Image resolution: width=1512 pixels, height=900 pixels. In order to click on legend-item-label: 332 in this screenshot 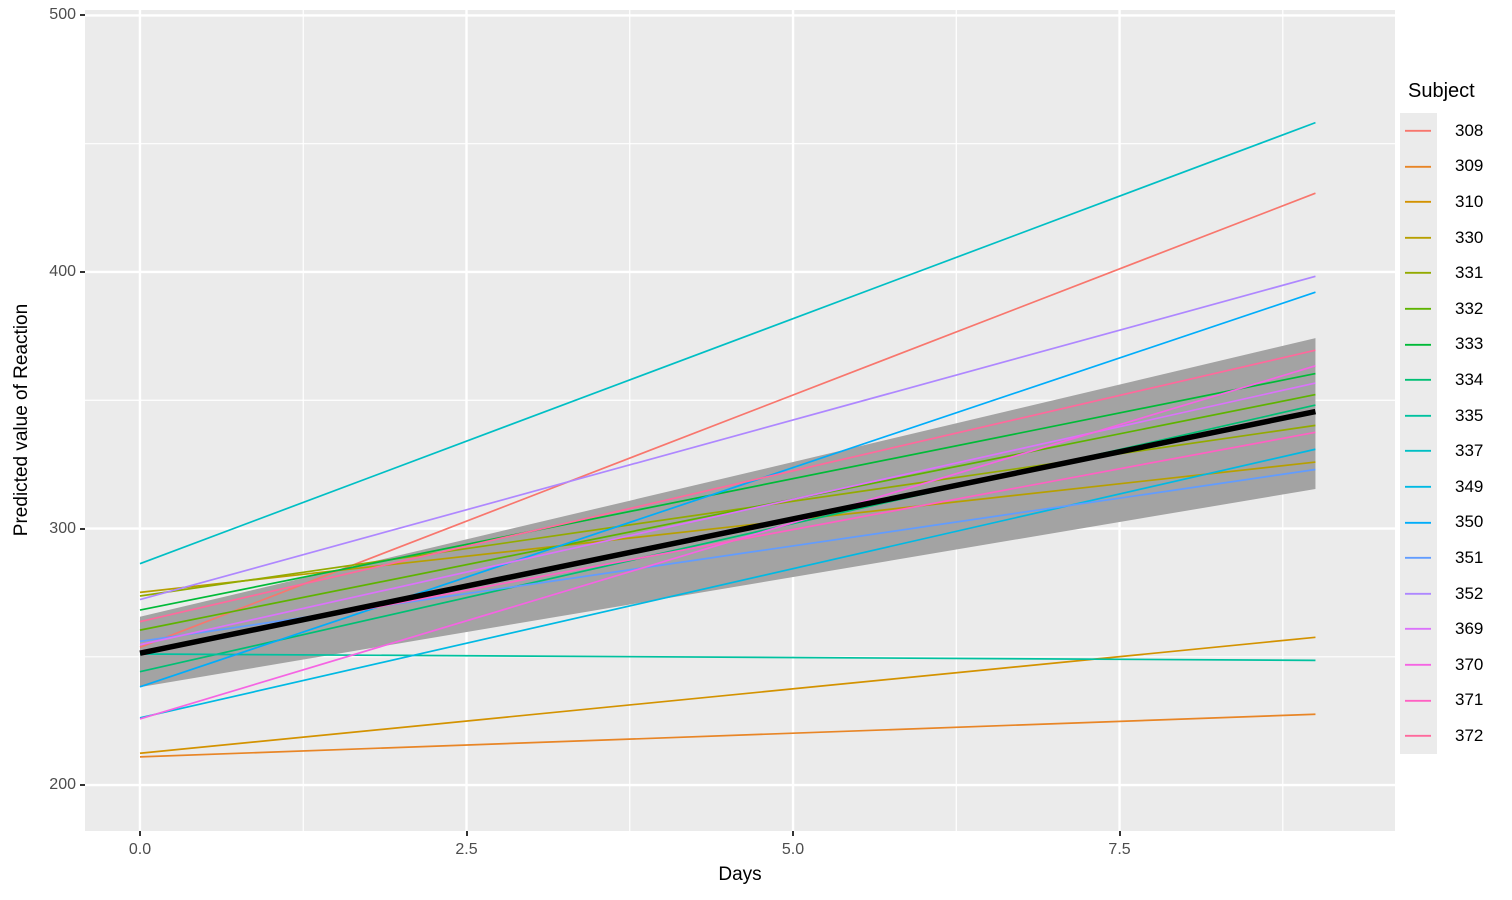, I will do `click(1469, 308)`.